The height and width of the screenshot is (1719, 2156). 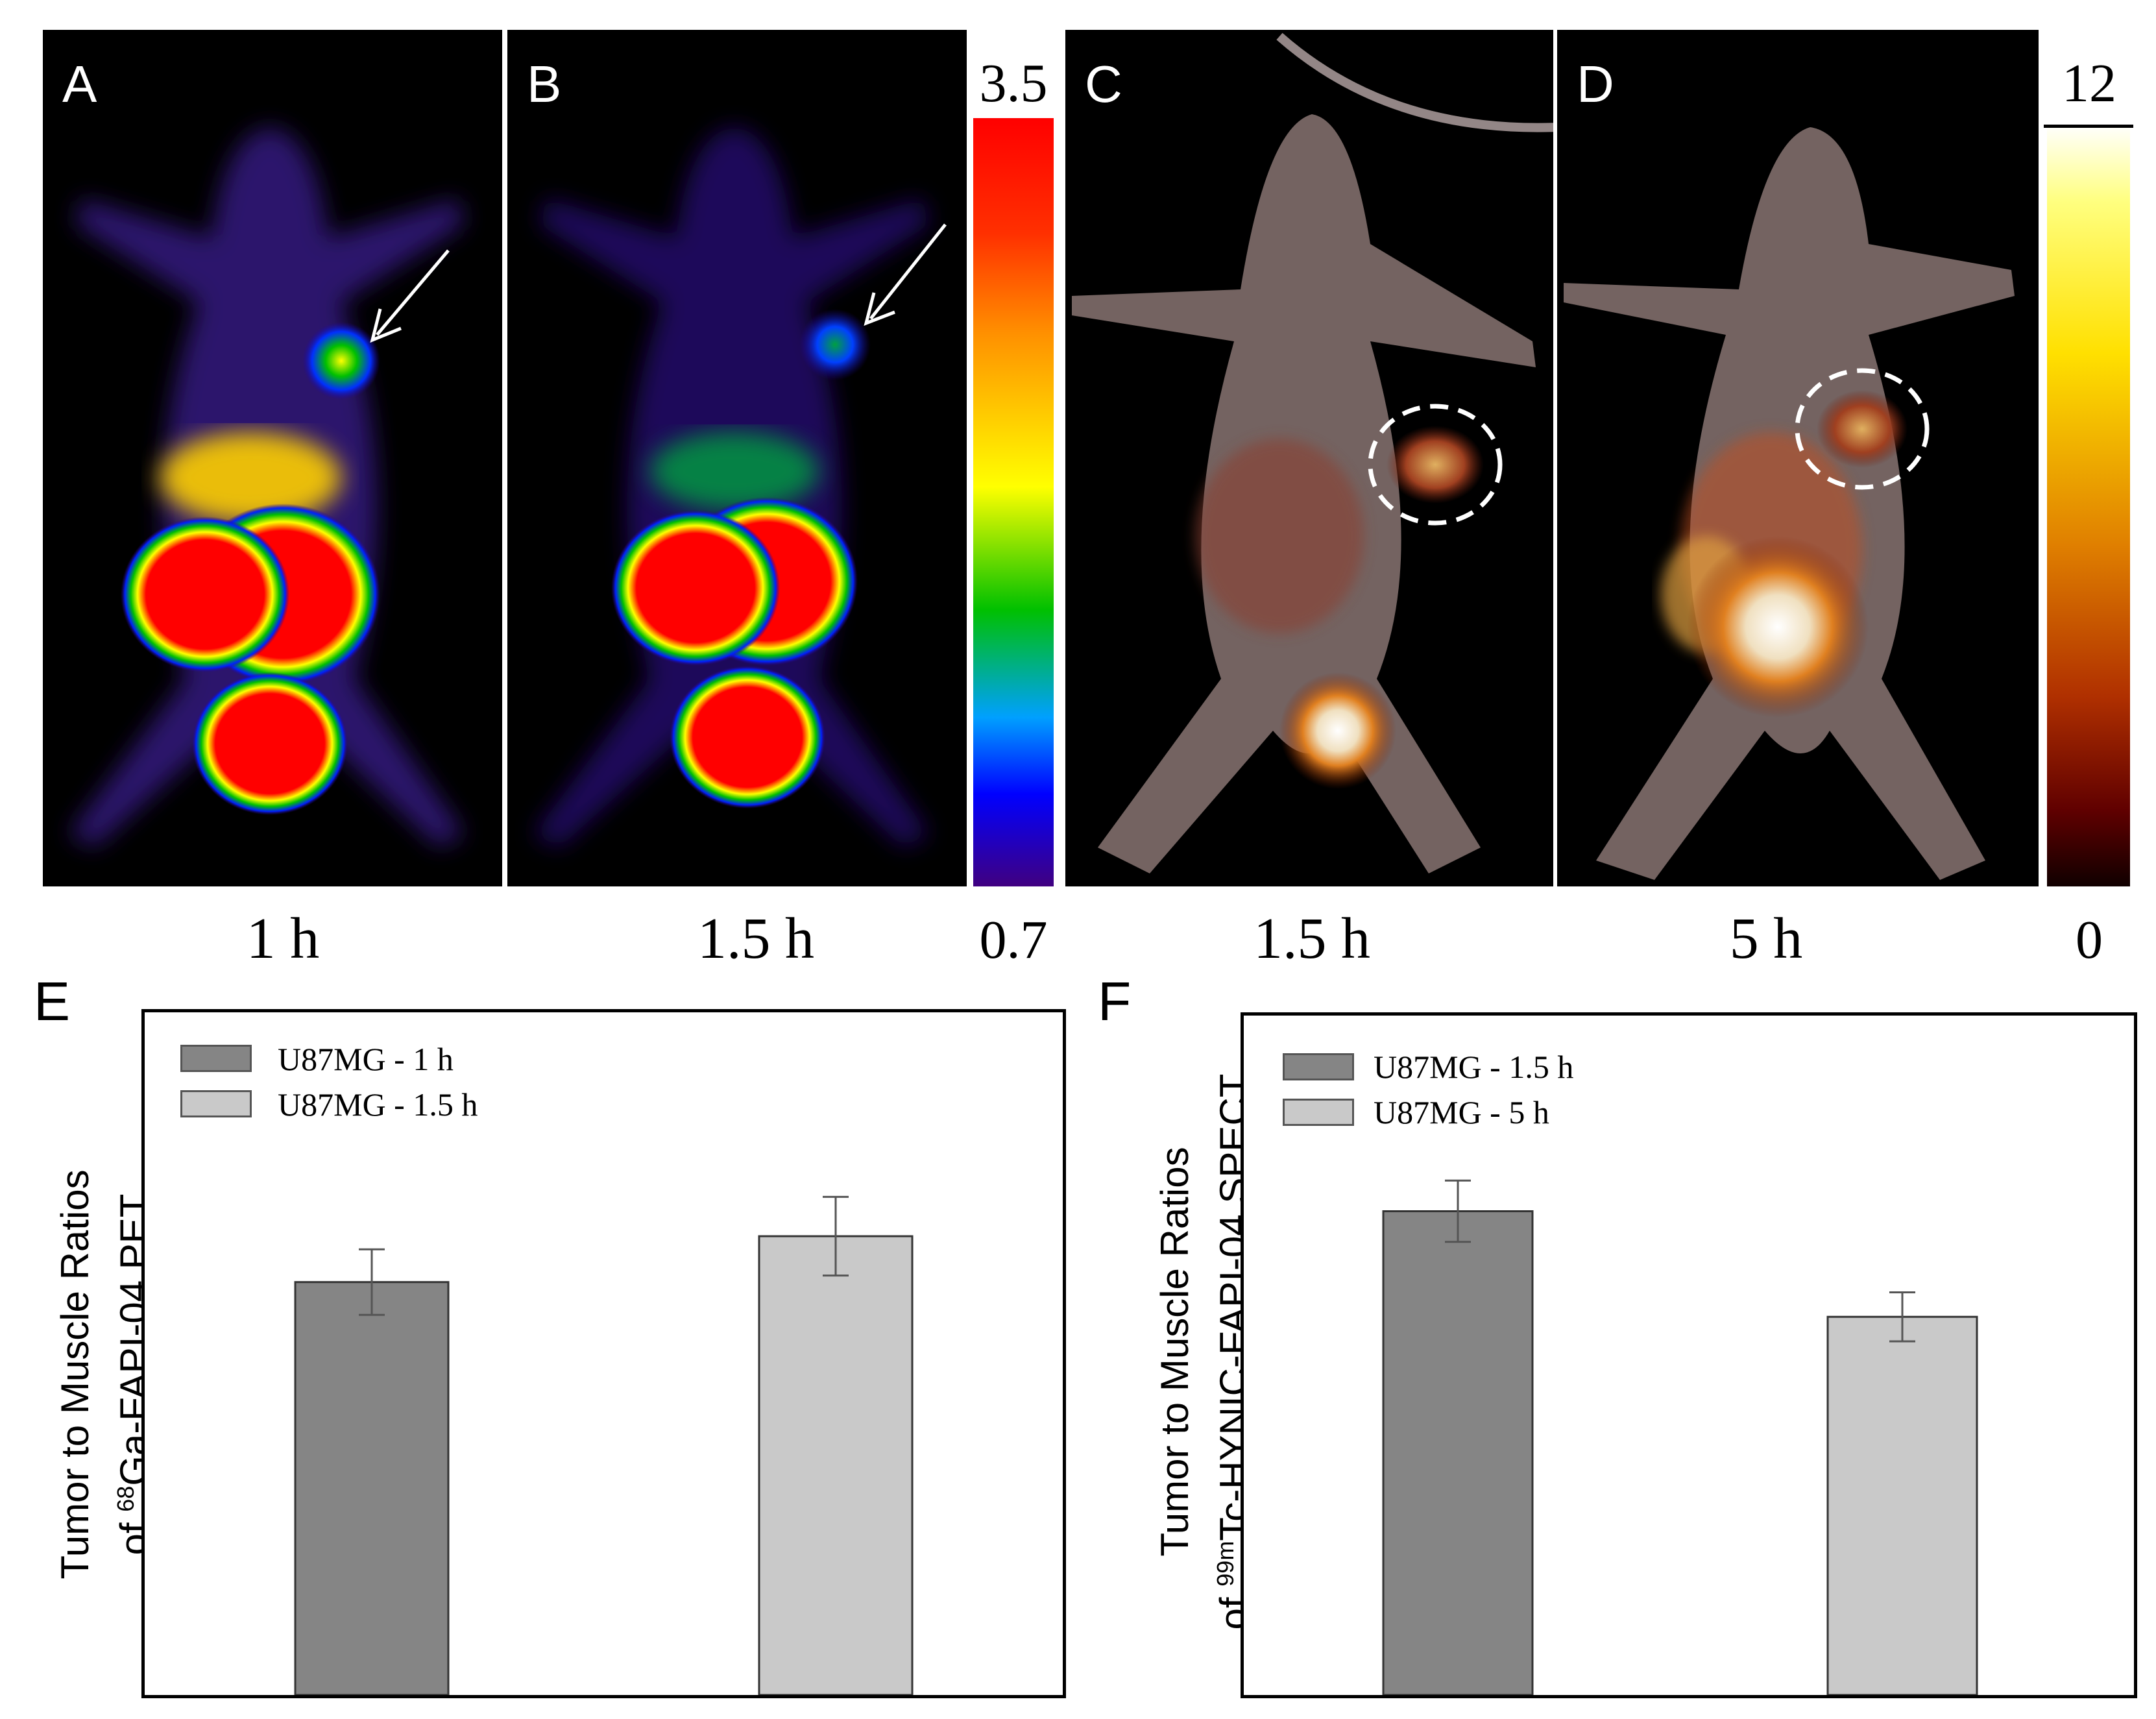 I want to click on pet-scale-min: 0.7, so click(x=1013, y=940).